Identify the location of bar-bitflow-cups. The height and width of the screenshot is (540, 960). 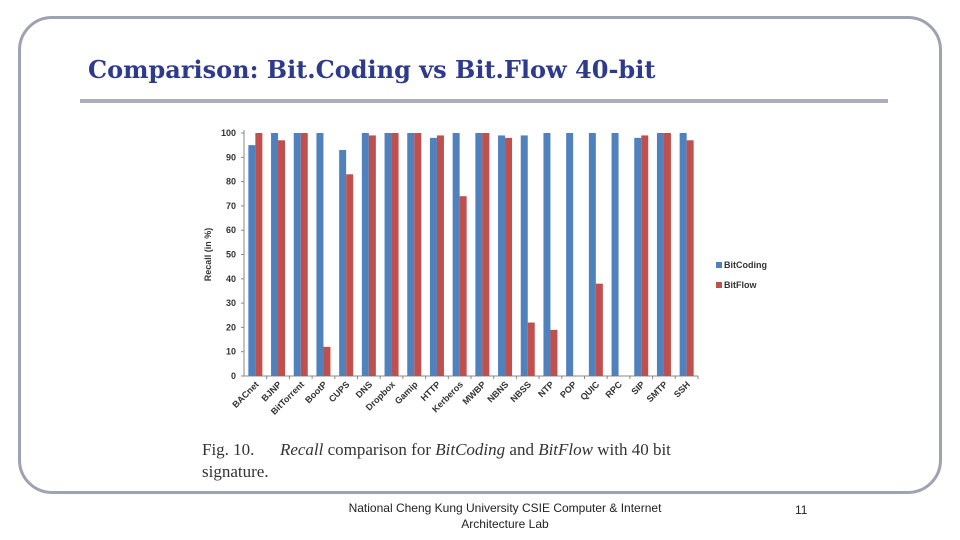
(350, 275).